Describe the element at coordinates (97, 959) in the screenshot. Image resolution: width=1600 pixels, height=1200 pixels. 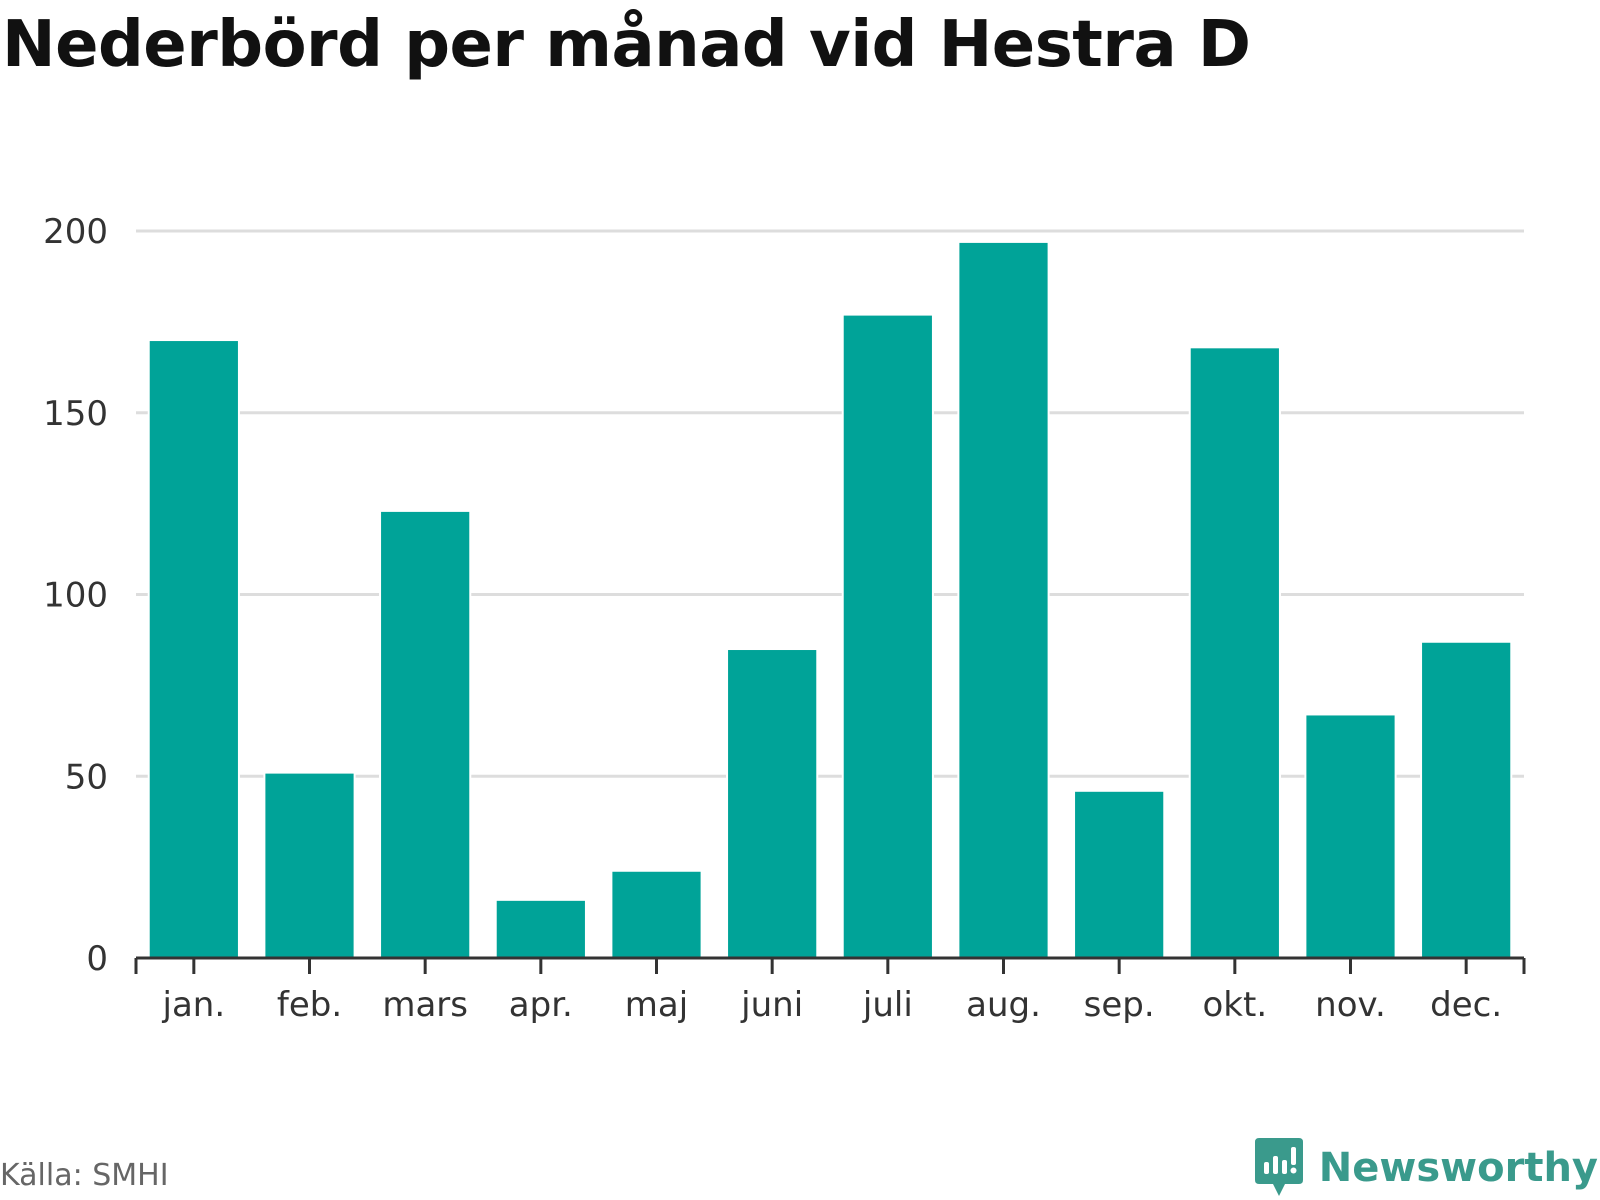
I see `y-tick-label: 0` at that location.